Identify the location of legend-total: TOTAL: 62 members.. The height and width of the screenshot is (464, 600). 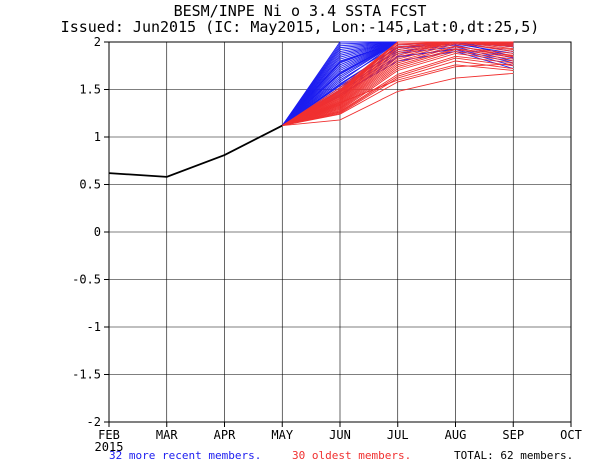
(514, 455).